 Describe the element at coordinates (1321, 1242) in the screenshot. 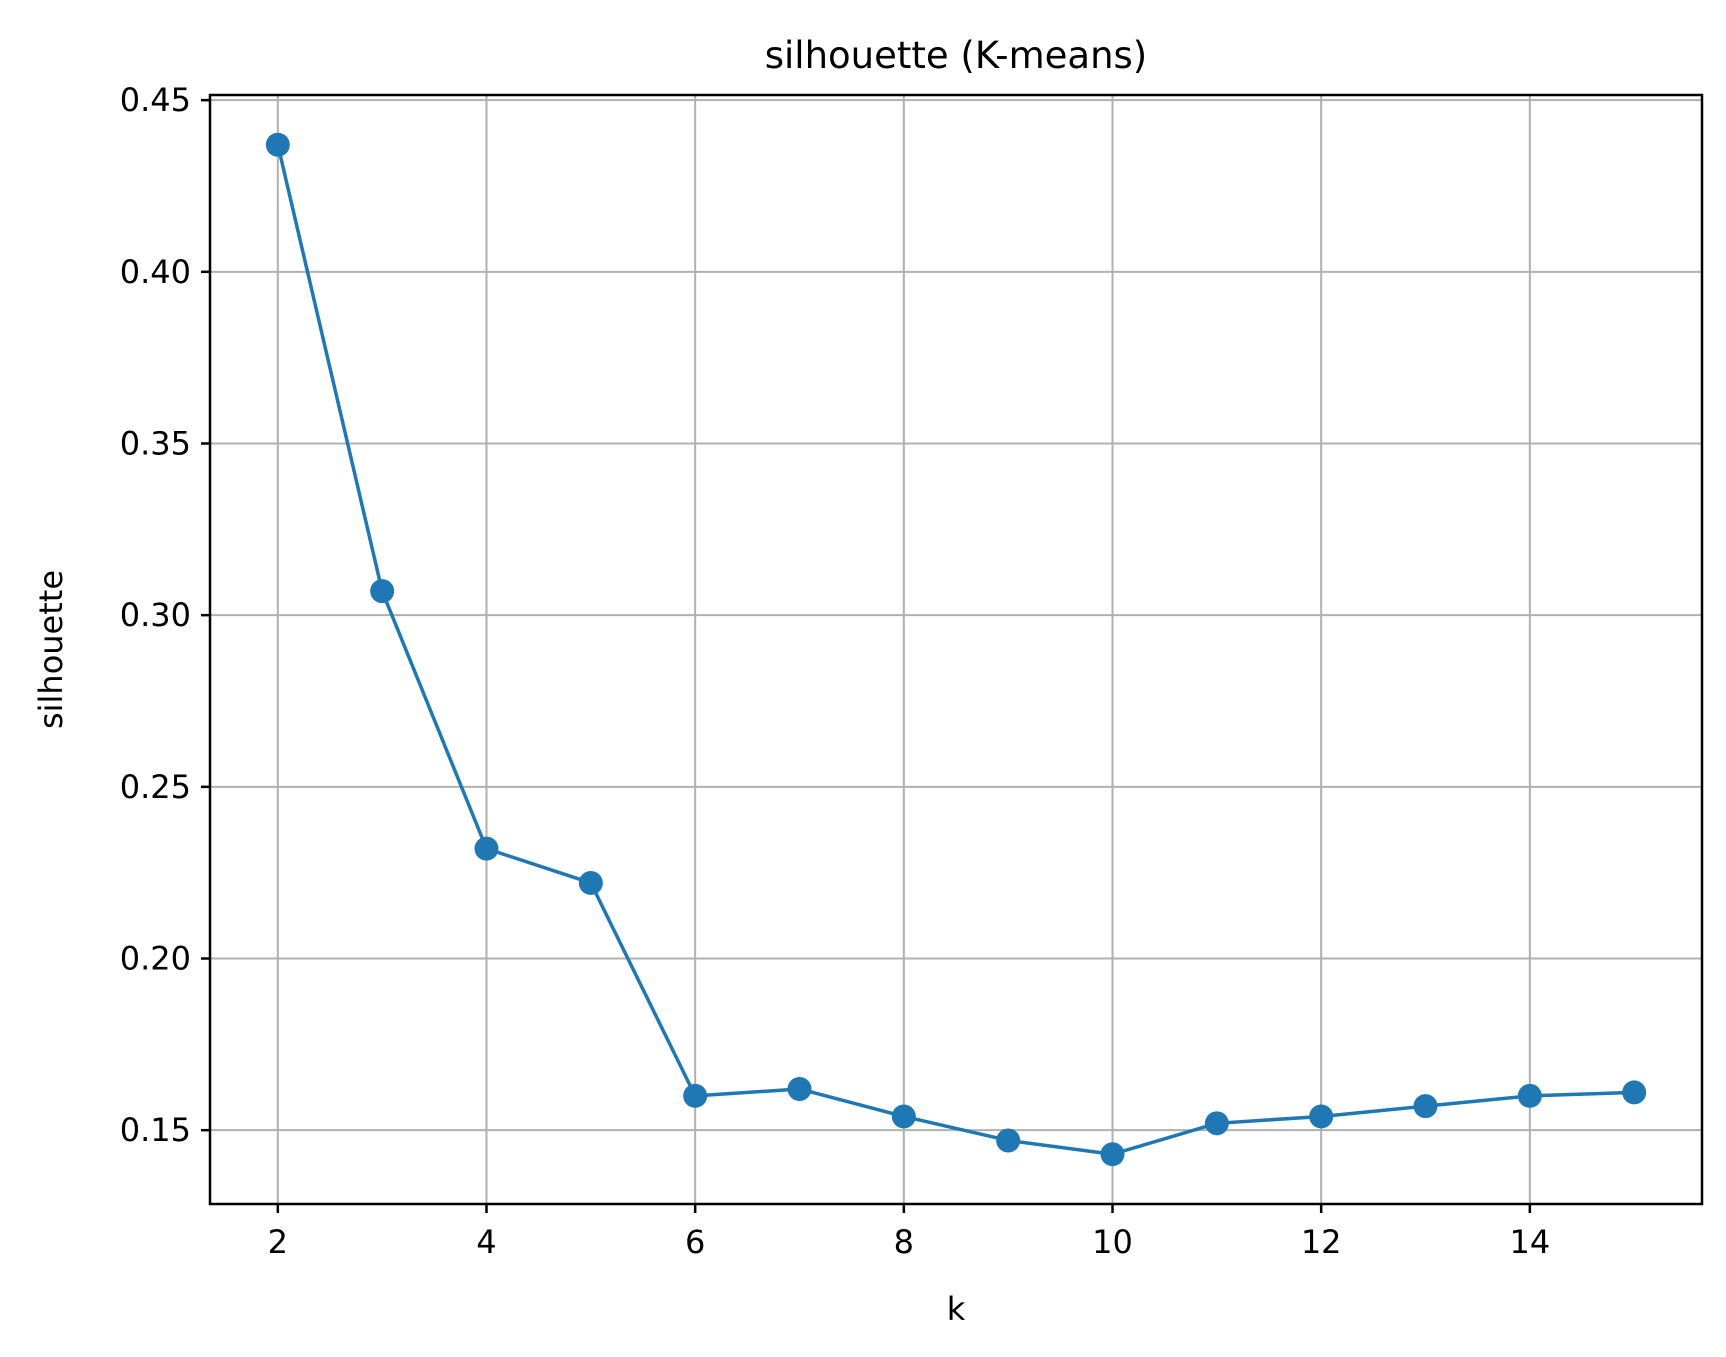

I see `x-tick-label: 12` at that location.